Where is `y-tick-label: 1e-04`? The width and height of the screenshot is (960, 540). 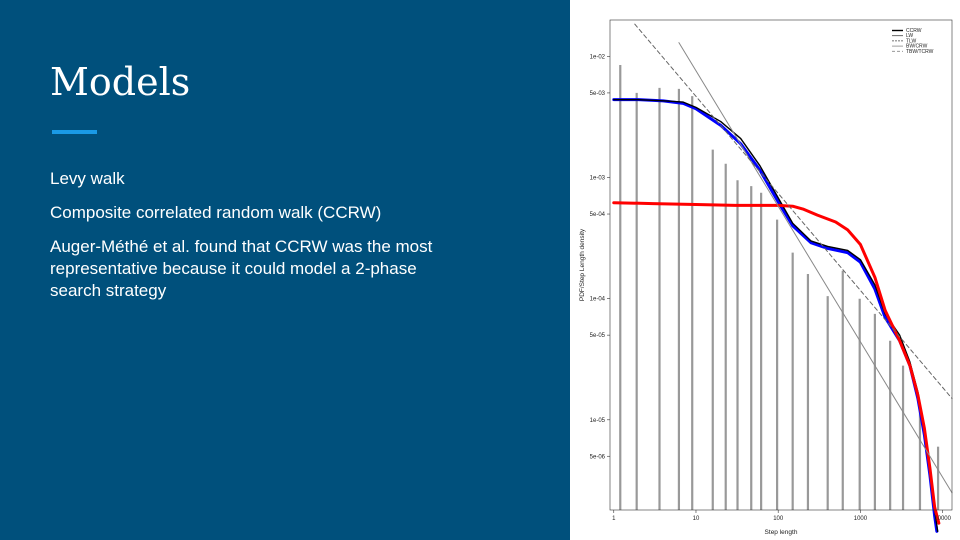 y-tick-label: 1e-04 is located at coordinates (598, 300).